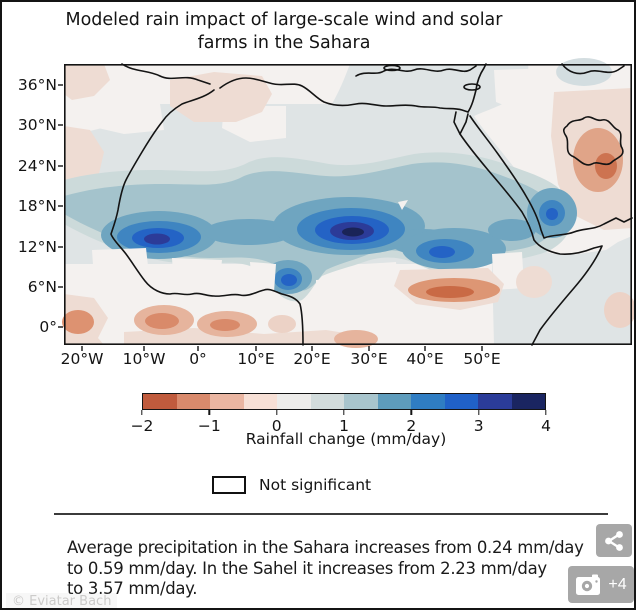 The image size is (636, 610). I want to click on topright-coastline, so click(593, 69).